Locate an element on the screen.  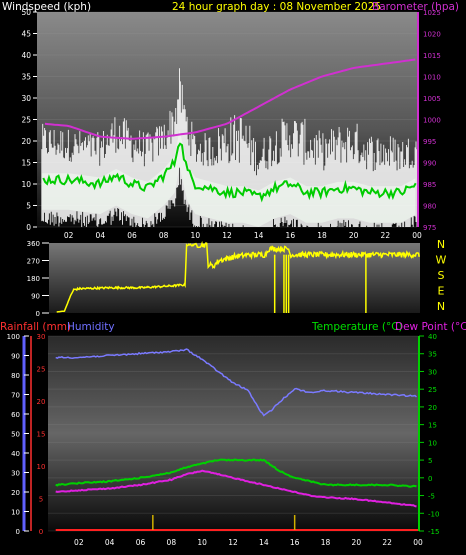
compass-label: W is located at coordinates (441, 260).